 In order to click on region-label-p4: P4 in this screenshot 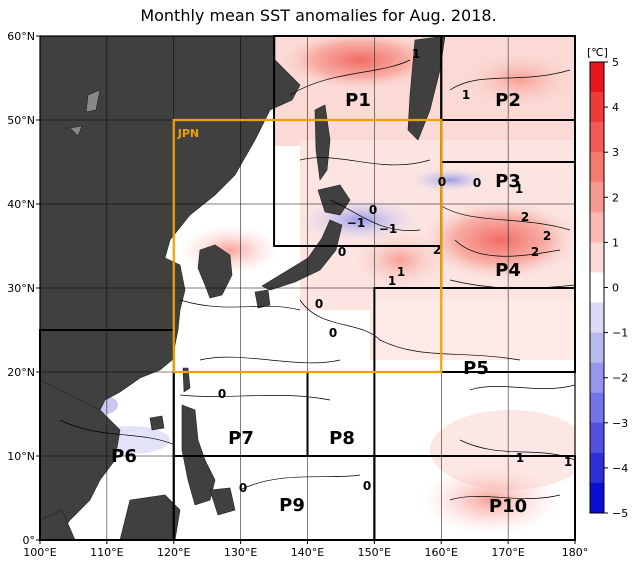, I will do `click(508, 270)`.